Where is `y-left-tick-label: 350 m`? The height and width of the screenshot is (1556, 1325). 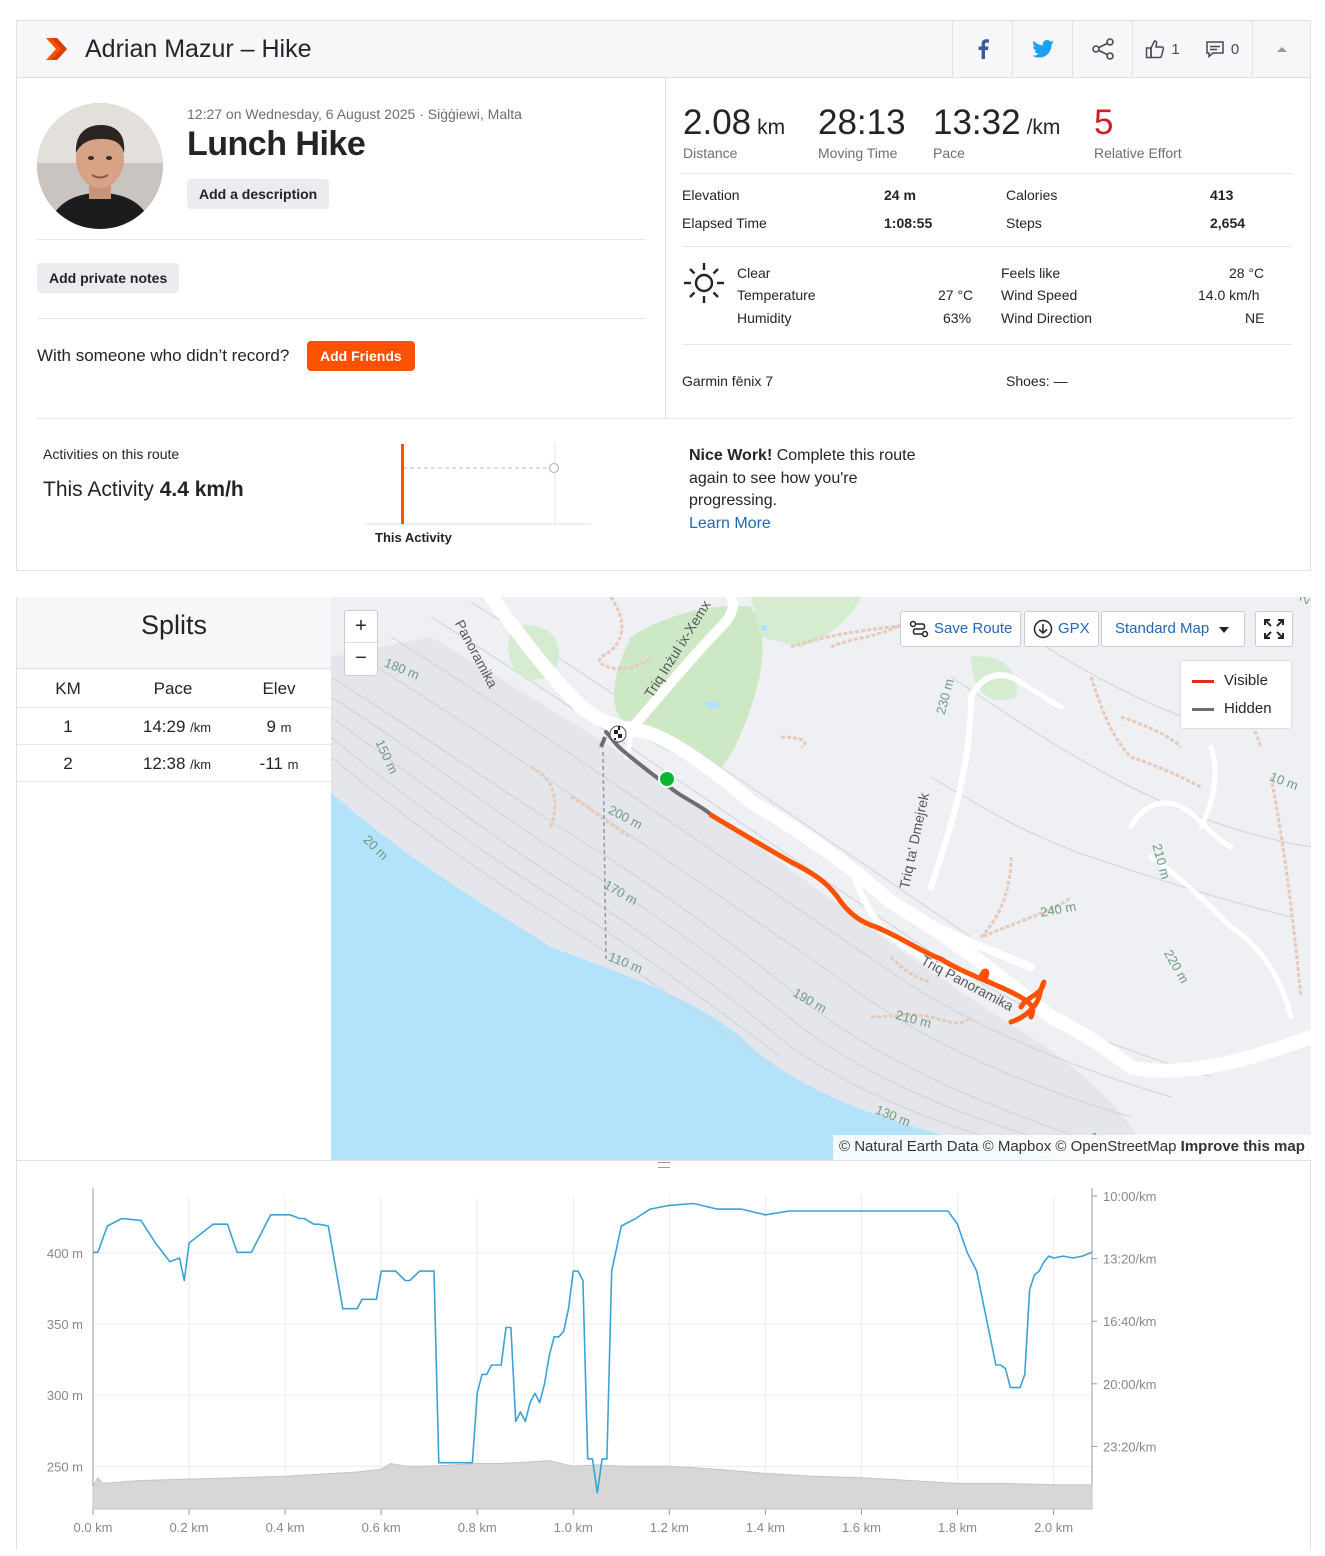 y-left-tick-label: 350 m is located at coordinates (65, 1324).